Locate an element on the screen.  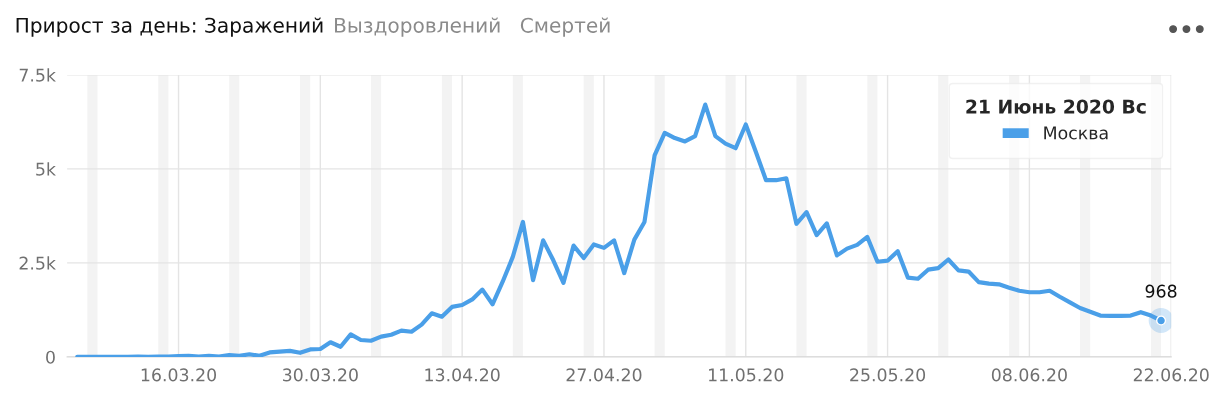
x-tick-label: 30.03.20 is located at coordinates (320, 375).